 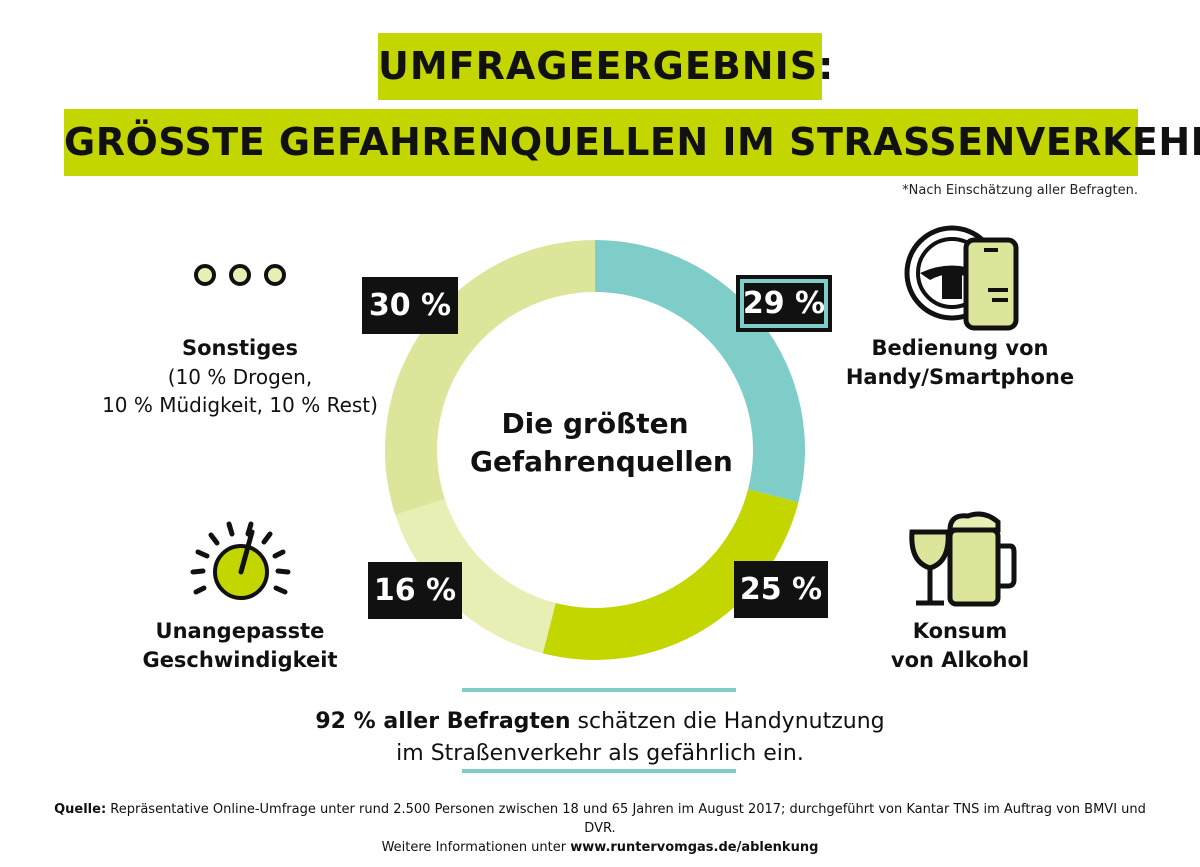 I want to click on label-alcohol: Konsum von Alkohol, so click(x=960, y=646).